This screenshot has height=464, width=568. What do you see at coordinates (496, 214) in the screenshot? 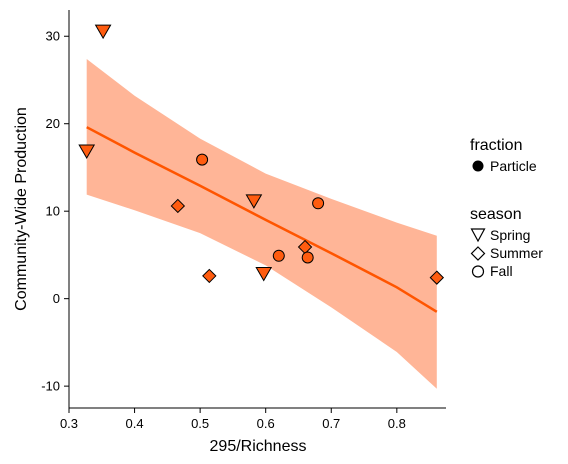
I see `legend-title-season: season` at bounding box center [496, 214].